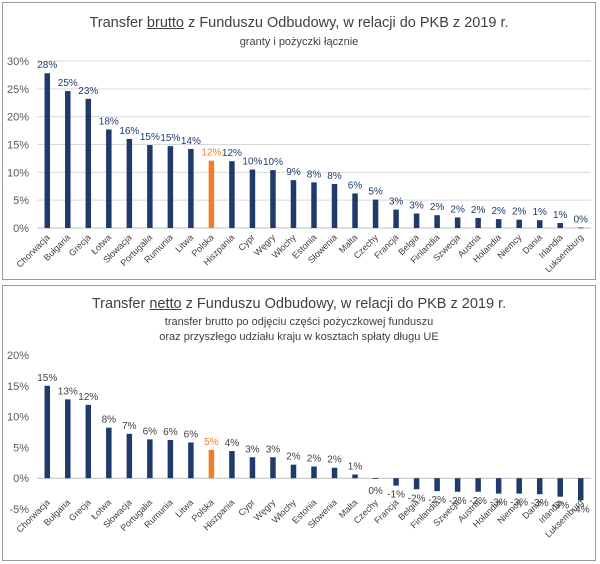  I want to click on y-tick-label: 5%, so click(21, 448).